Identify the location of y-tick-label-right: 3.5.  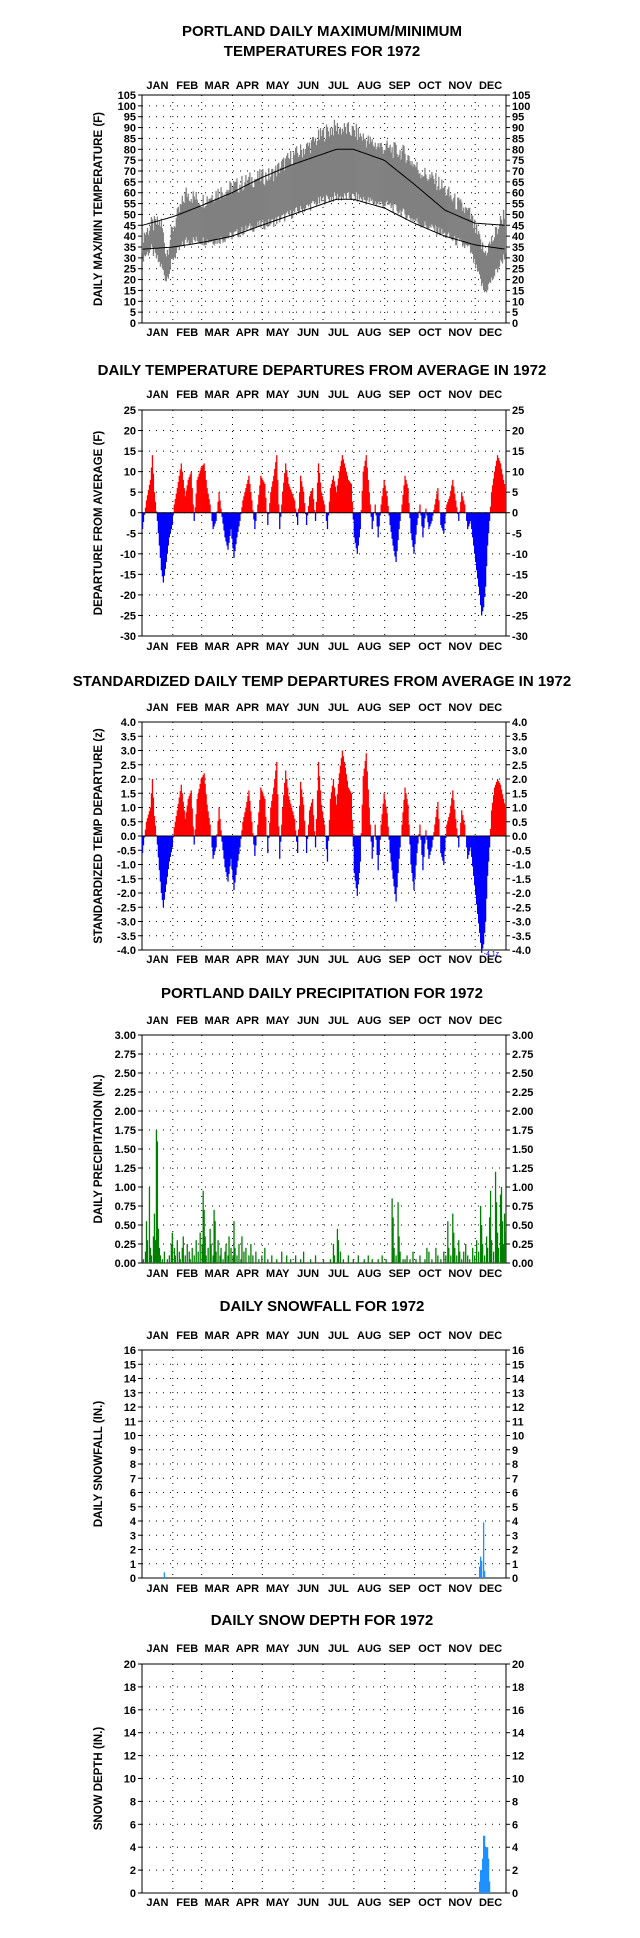
(519, 737).